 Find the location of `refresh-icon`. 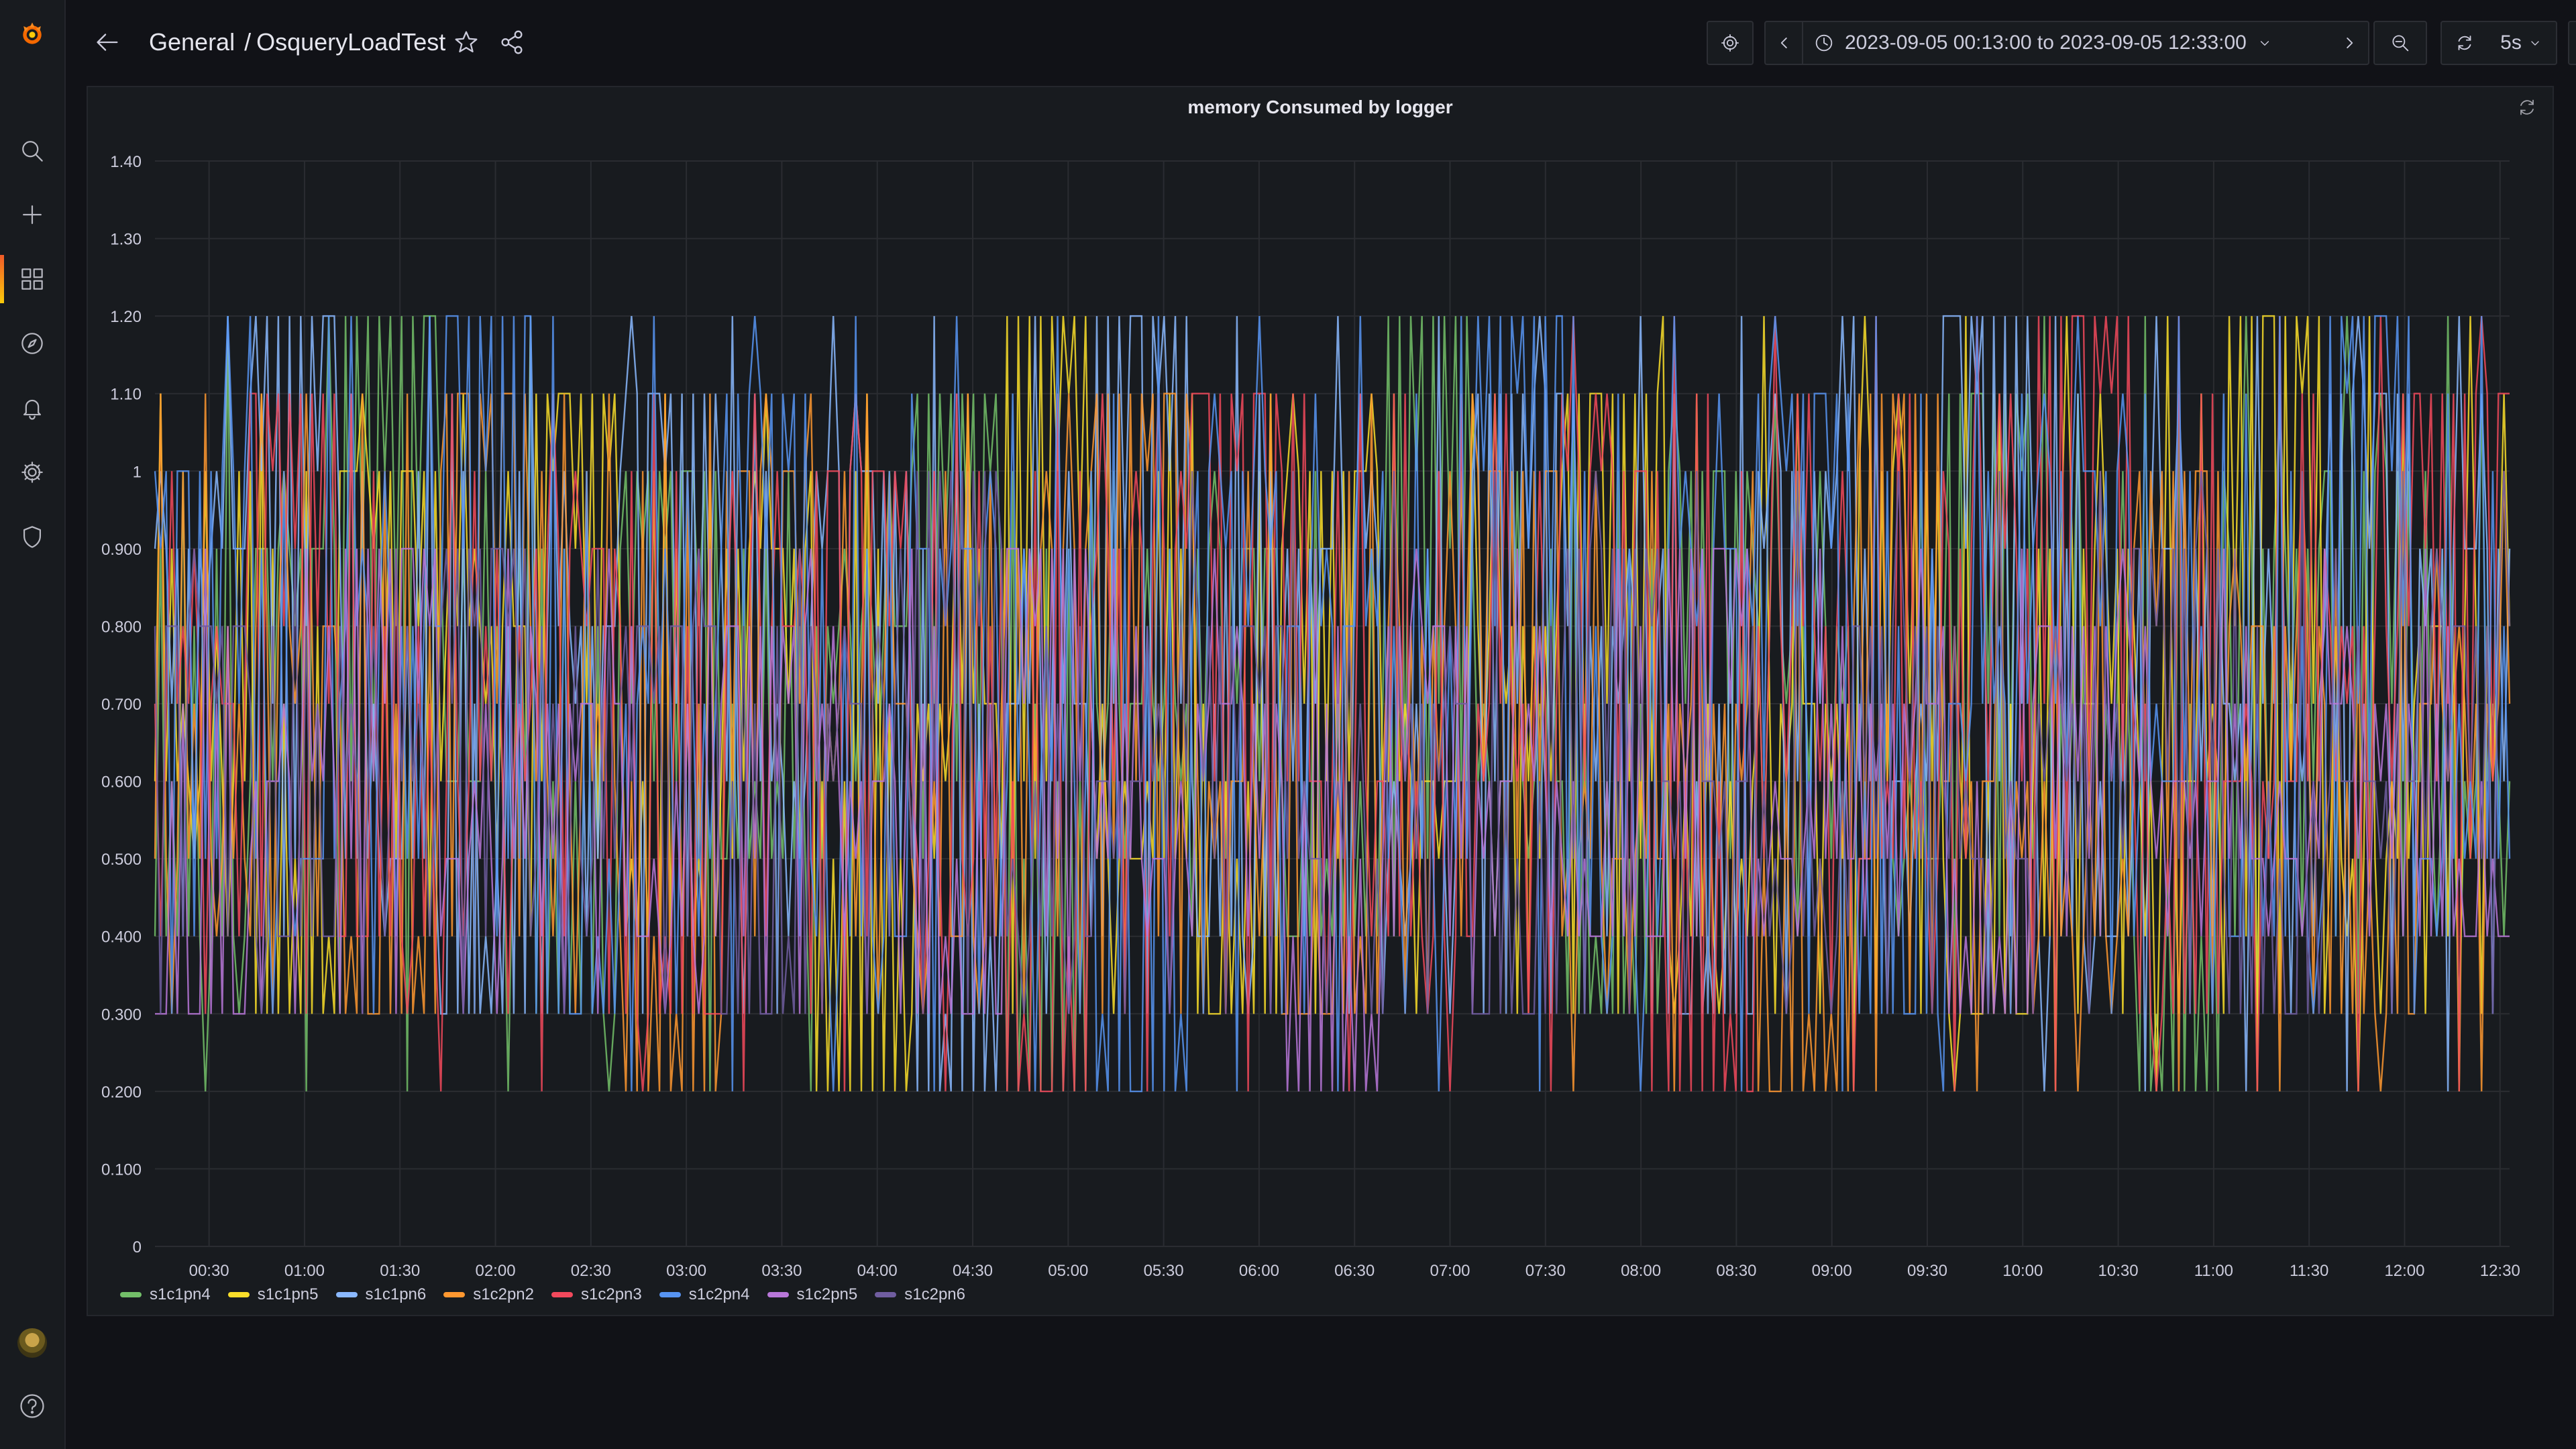

refresh-icon is located at coordinates (2464, 43).